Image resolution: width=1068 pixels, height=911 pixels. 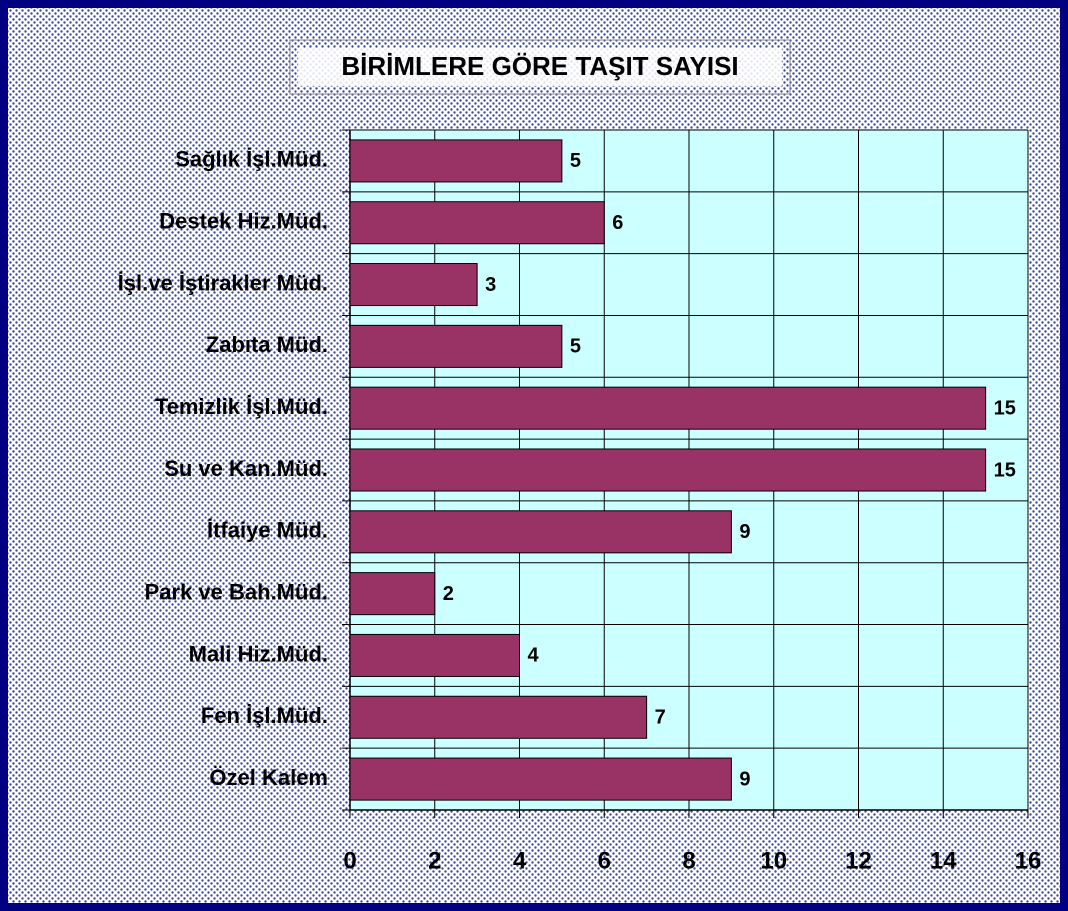 What do you see at coordinates (264, 715) in the screenshot?
I see `y-tick-label: Fen İşl.Müd.` at bounding box center [264, 715].